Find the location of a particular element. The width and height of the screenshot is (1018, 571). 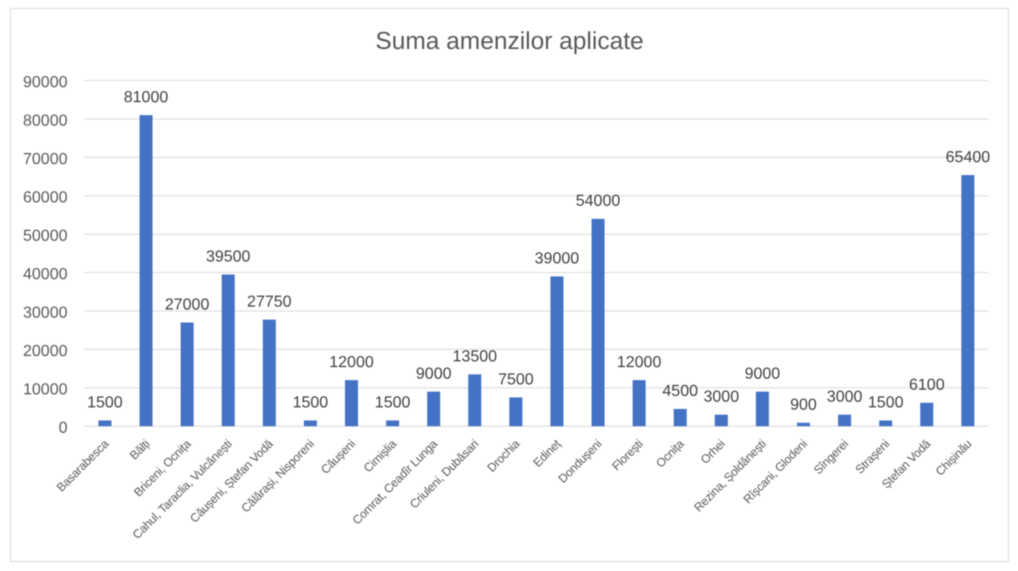

svg-text: 4500 is located at coordinates (680, 391).